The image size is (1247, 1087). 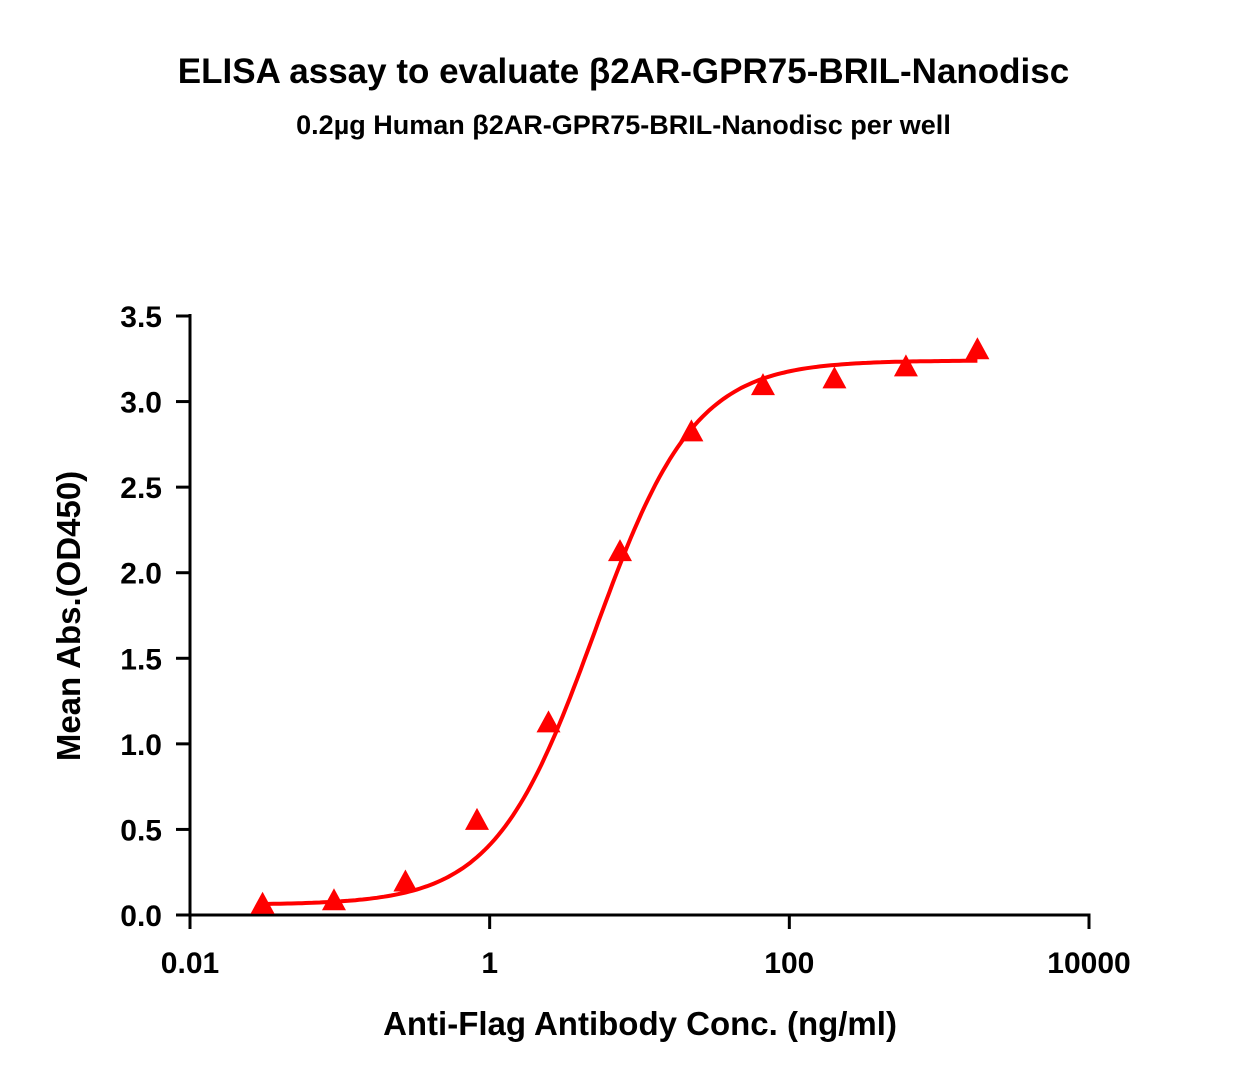 What do you see at coordinates (141, 488) in the screenshot?
I see `y-tick-label: 2.5` at bounding box center [141, 488].